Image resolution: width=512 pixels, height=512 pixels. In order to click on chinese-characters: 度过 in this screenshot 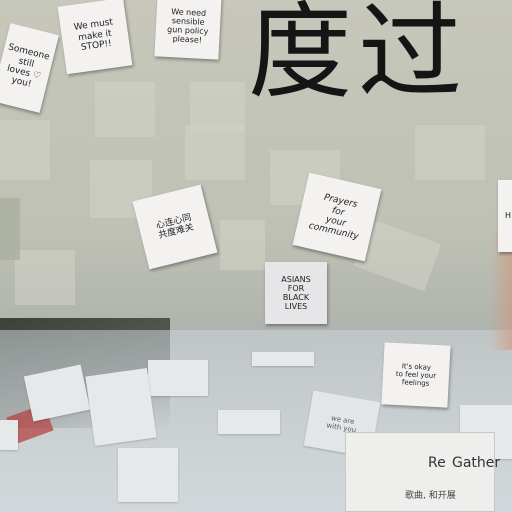, I will do `click(358, 56)`.